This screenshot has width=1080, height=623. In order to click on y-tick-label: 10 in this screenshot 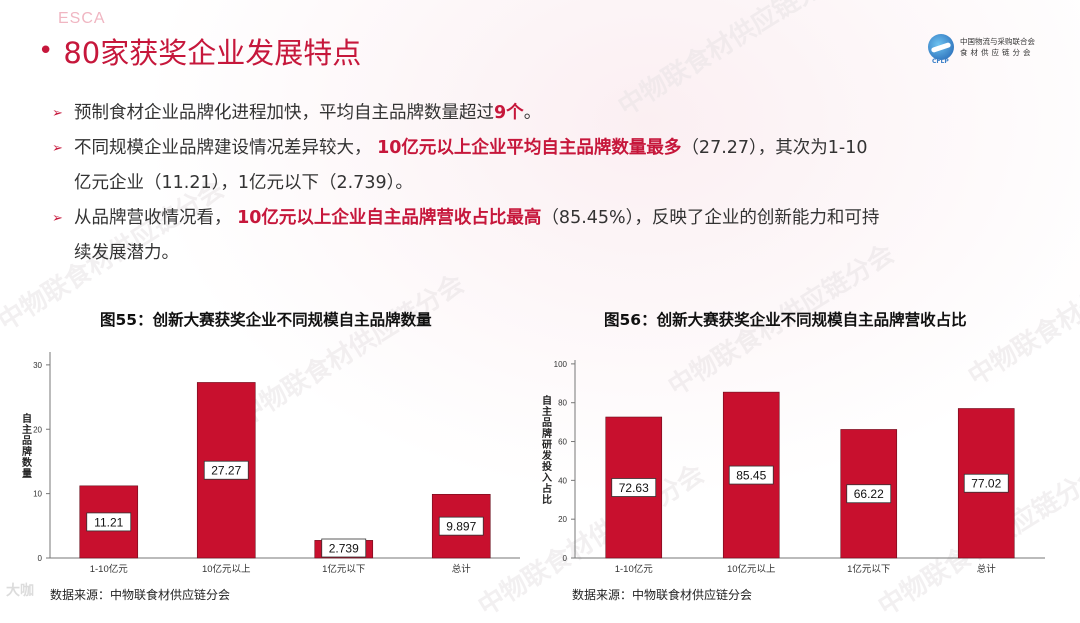, I will do `click(37, 494)`.